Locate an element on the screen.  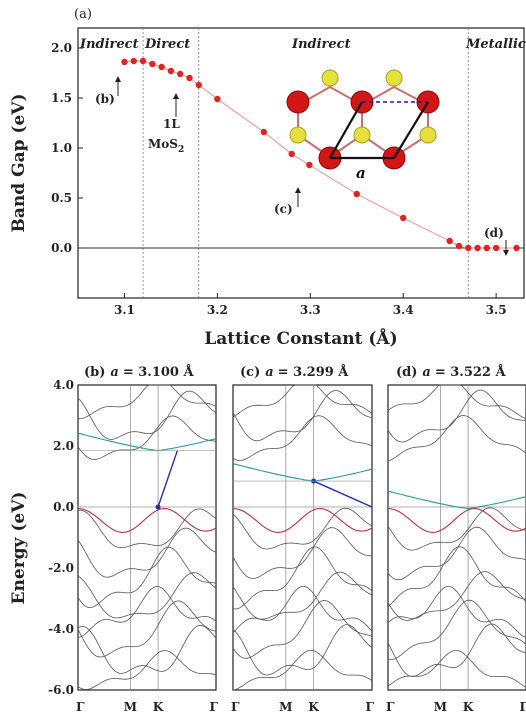
k-label-2-0: Γ is located at coordinates (235, 707).